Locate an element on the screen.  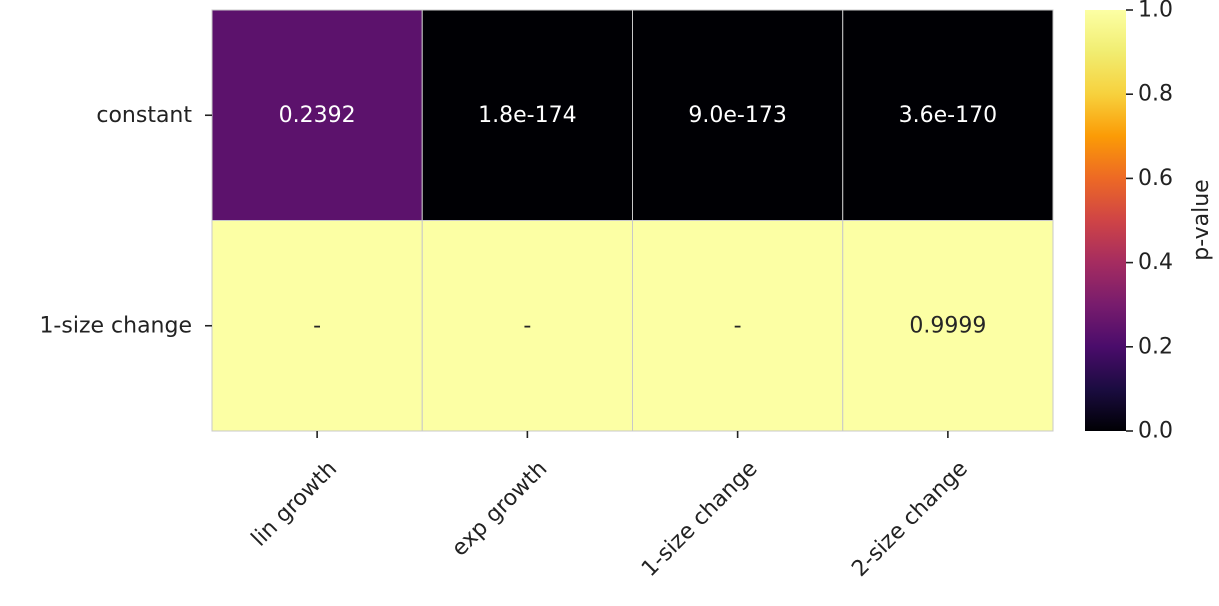
cell-label: 1.8e-174 is located at coordinates (527, 115).